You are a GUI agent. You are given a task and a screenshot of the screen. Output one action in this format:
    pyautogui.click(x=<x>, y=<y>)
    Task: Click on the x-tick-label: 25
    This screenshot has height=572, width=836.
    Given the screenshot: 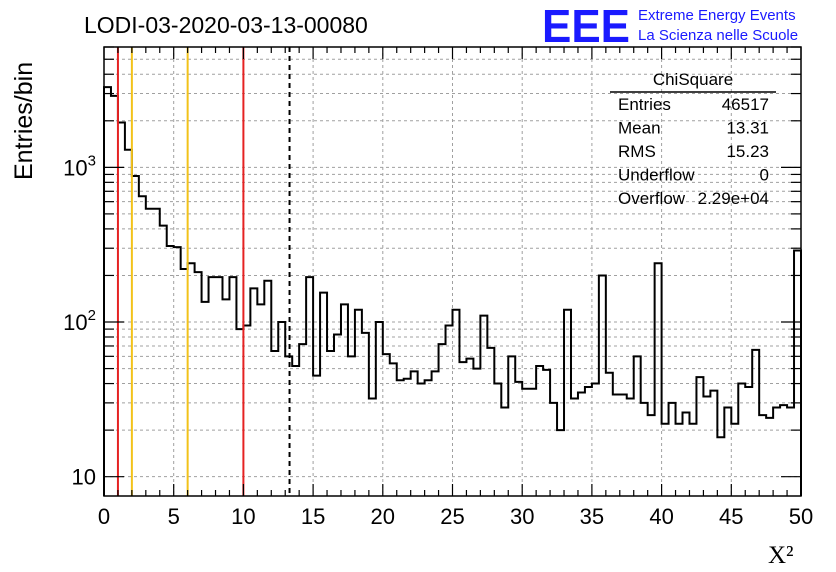 What is the action you would take?
    pyautogui.click(x=452, y=516)
    